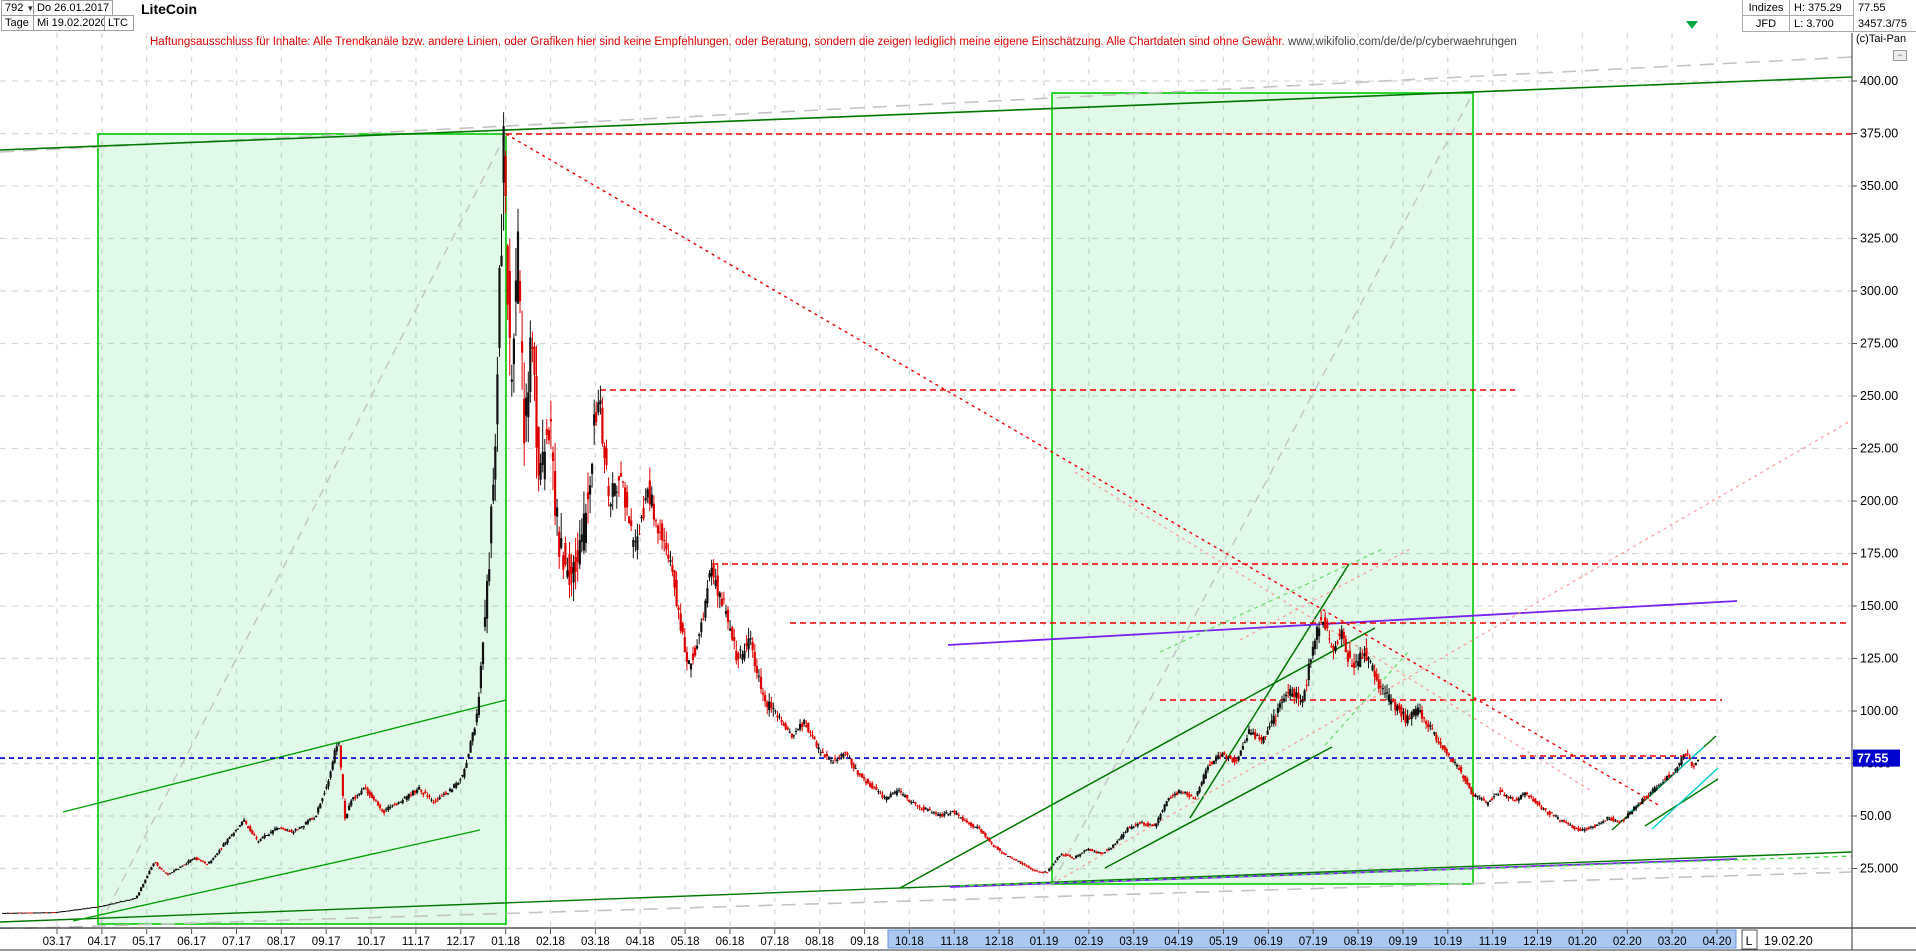 Image resolution: width=1916 pixels, height=952 pixels. I want to click on svg-text: 375.00, so click(1879, 134).